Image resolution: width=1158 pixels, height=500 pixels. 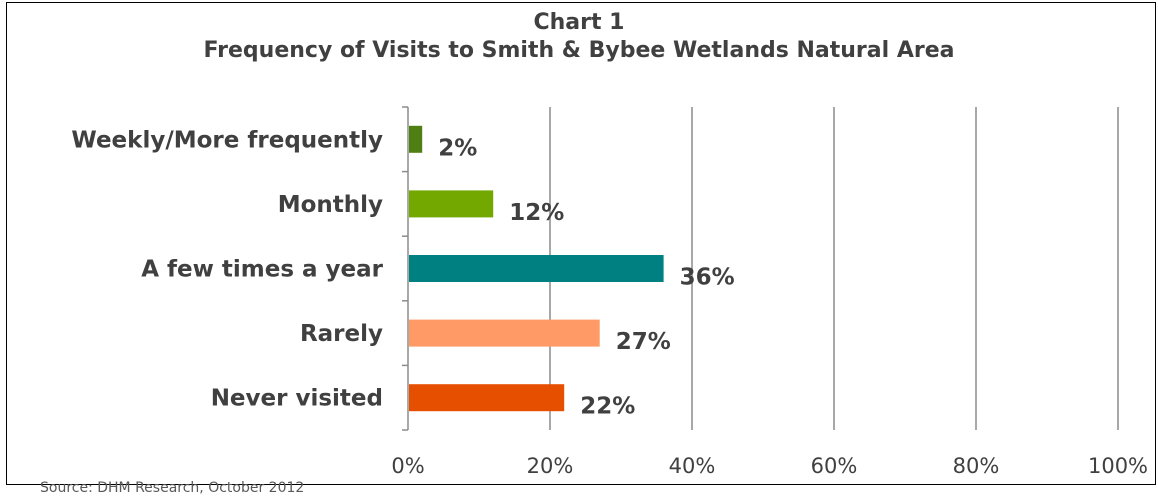 What do you see at coordinates (692, 466) in the screenshot?
I see `x-tick-label: 40%` at bounding box center [692, 466].